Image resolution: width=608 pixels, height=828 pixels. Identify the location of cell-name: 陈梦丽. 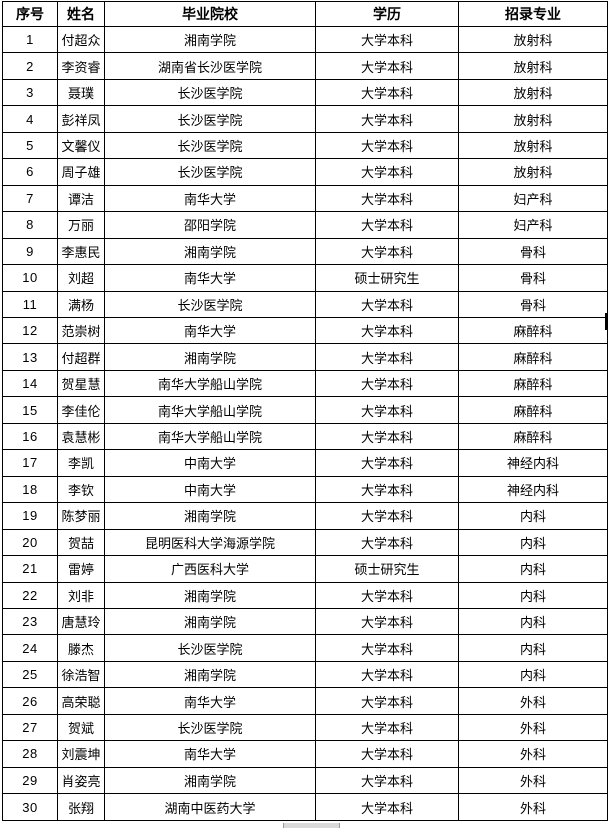
(81, 516).